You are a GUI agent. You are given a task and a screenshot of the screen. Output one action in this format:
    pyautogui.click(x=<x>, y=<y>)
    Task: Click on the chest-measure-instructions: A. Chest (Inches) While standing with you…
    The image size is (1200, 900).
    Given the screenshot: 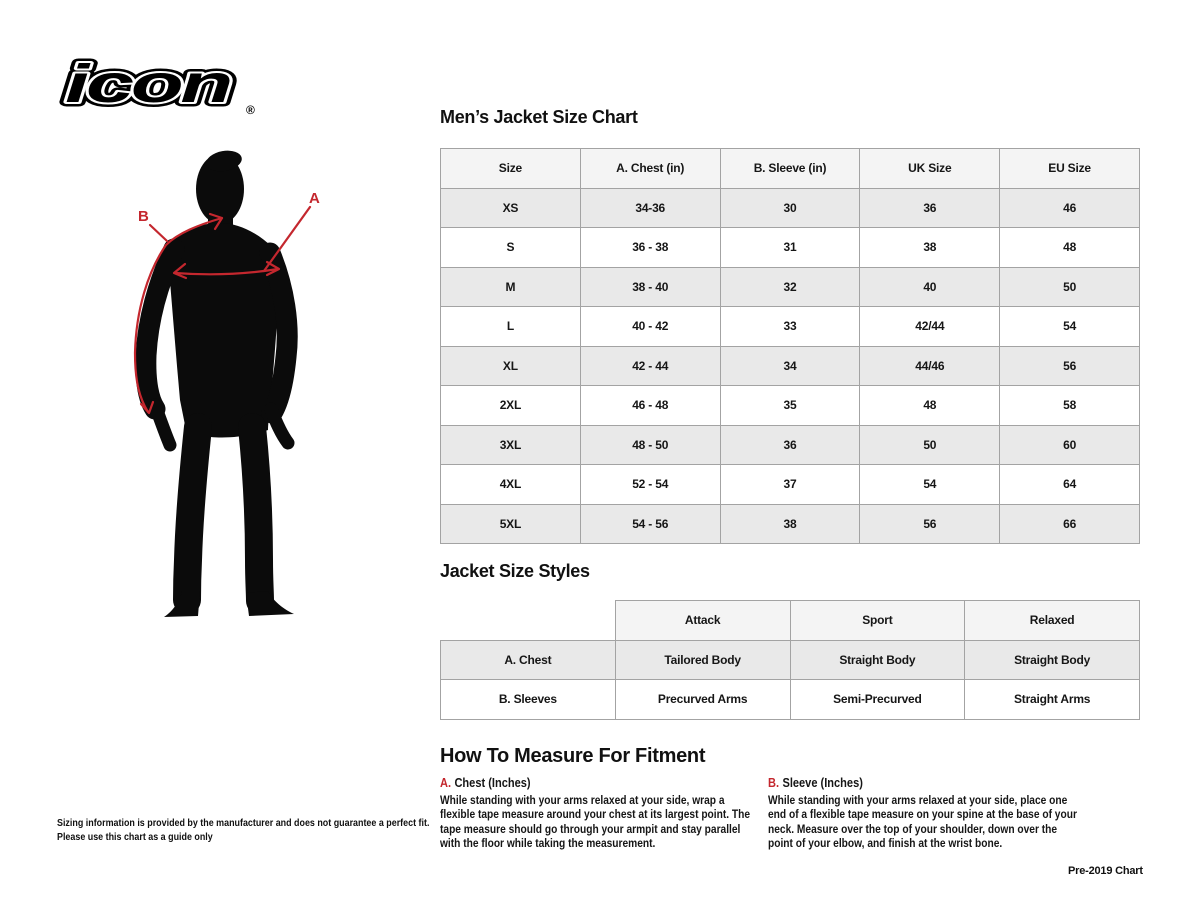 What is the action you would take?
    pyautogui.click(x=596, y=813)
    